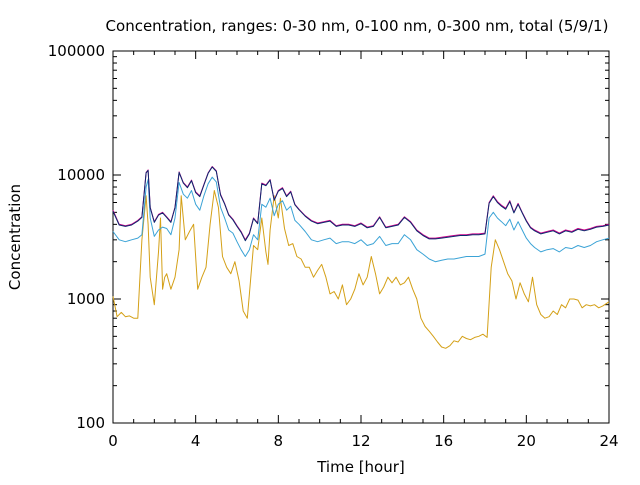  What do you see at coordinates (360, 467) in the screenshot?
I see `x-axis-label: Time [hour]` at bounding box center [360, 467].